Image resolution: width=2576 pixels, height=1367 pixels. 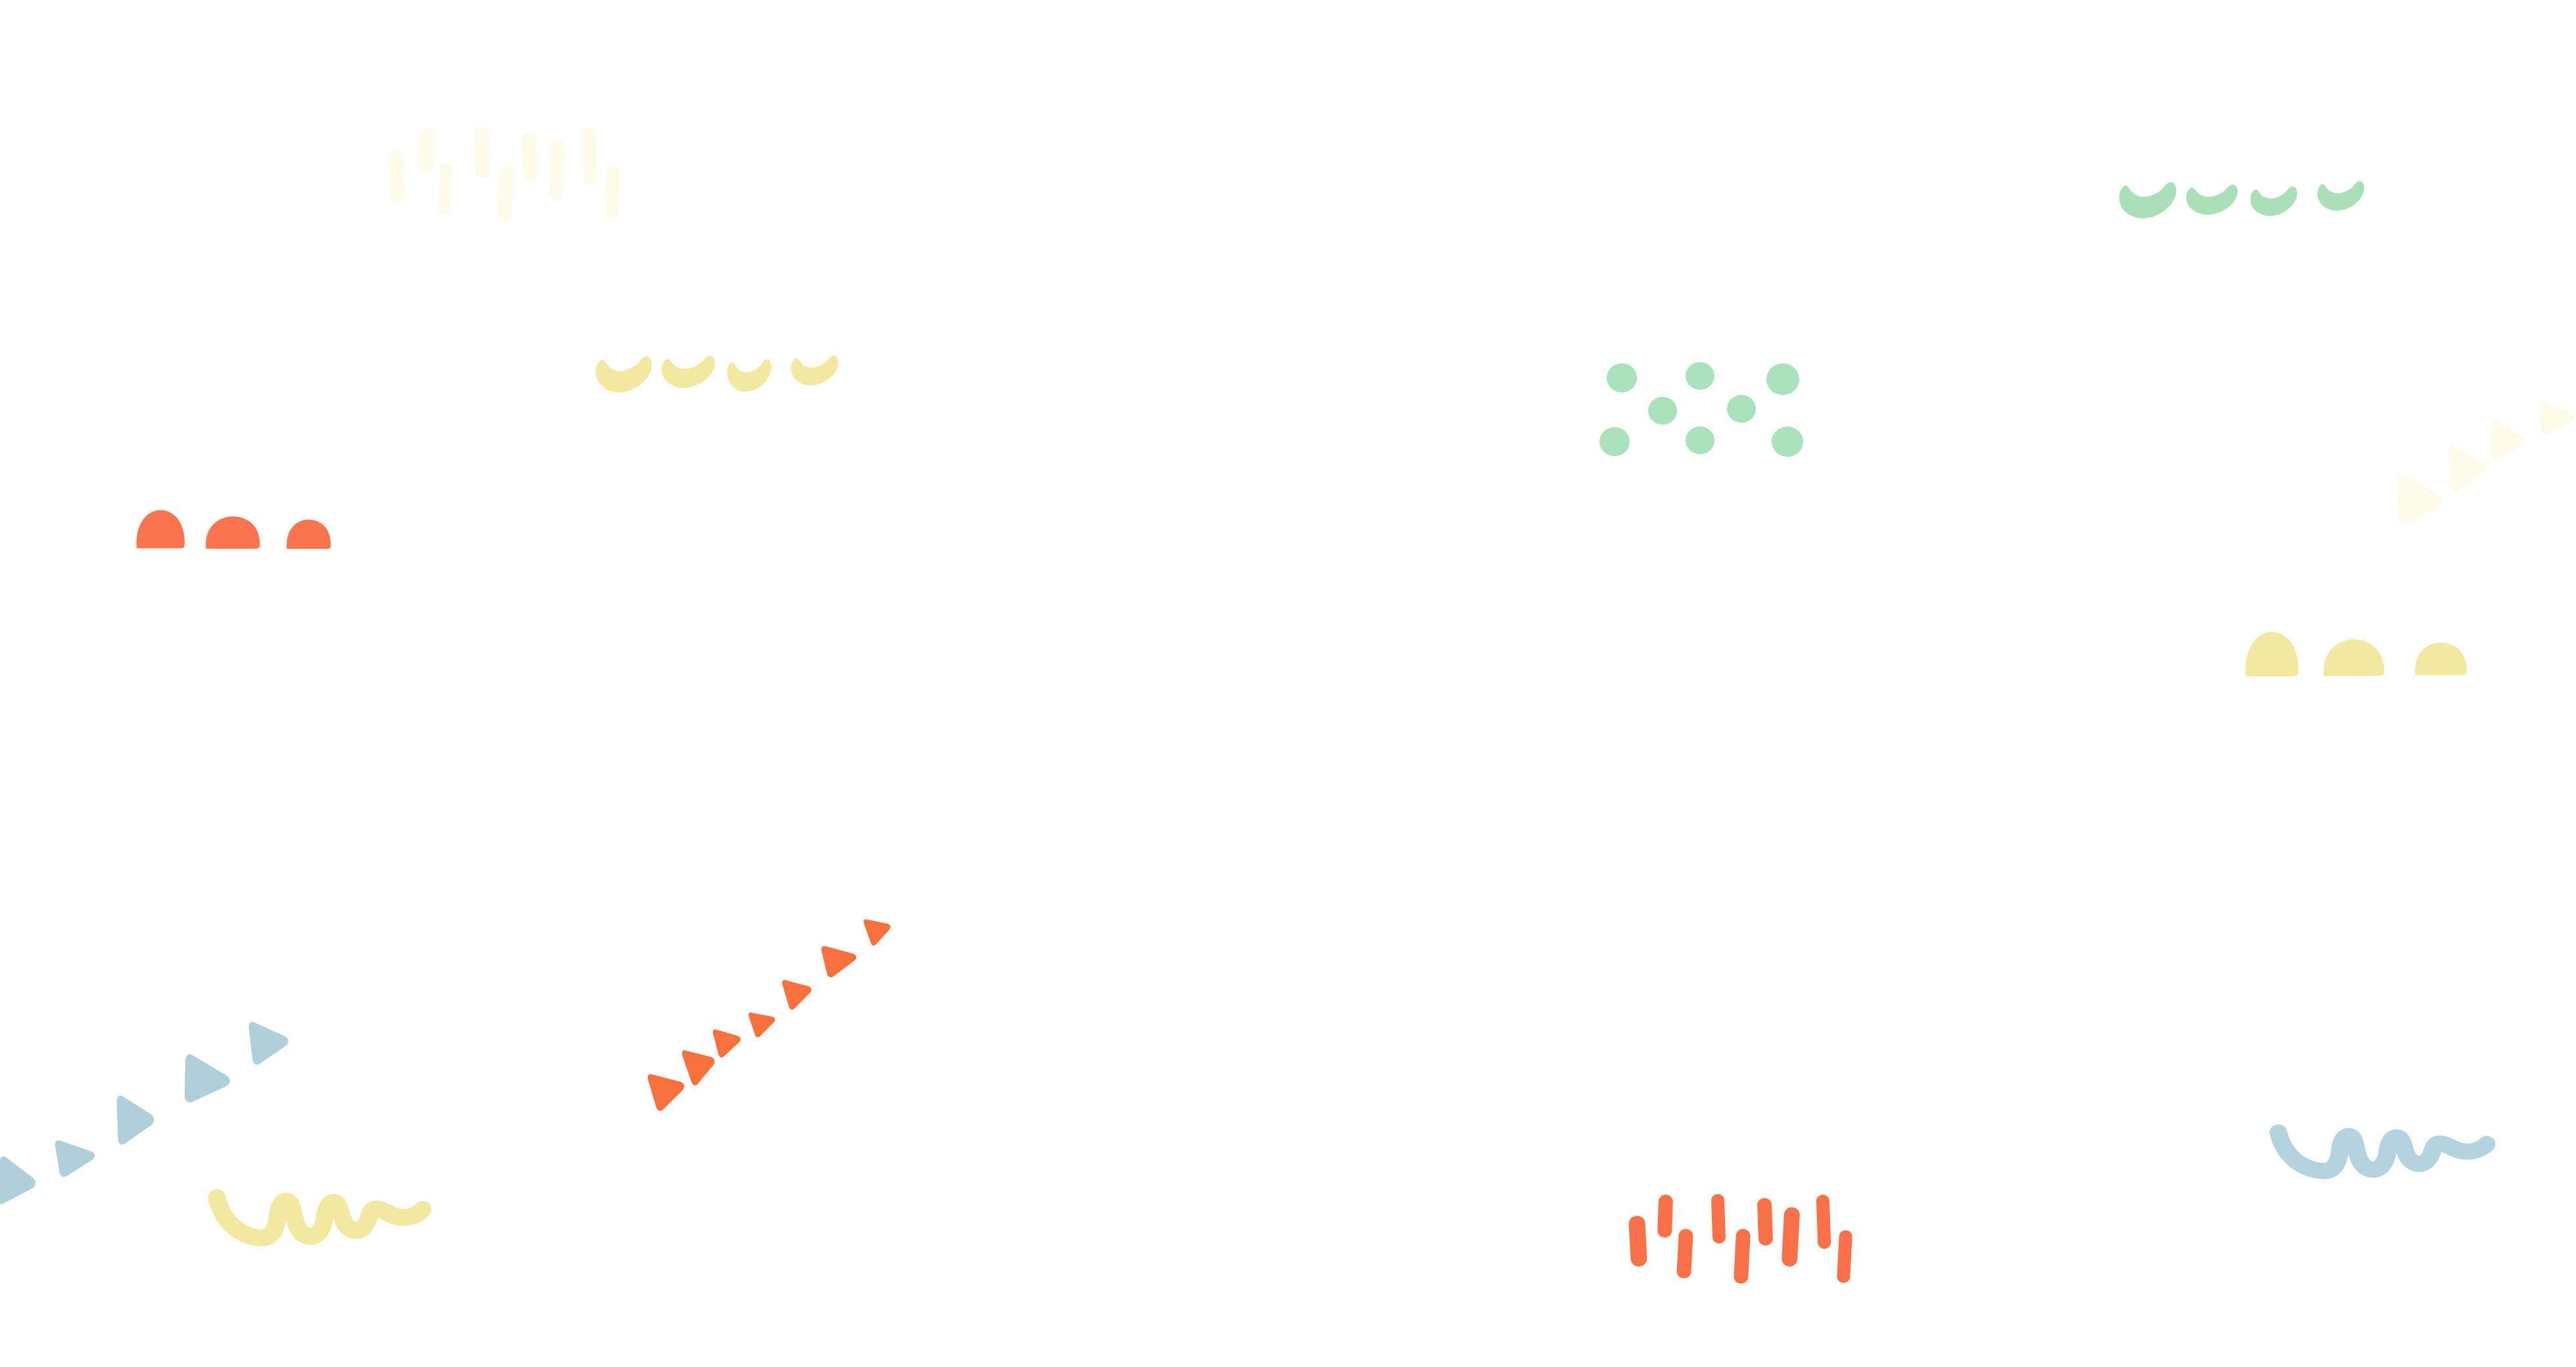 What do you see at coordinates (1701, 409) in the screenshot?
I see `green-dot-grid` at bounding box center [1701, 409].